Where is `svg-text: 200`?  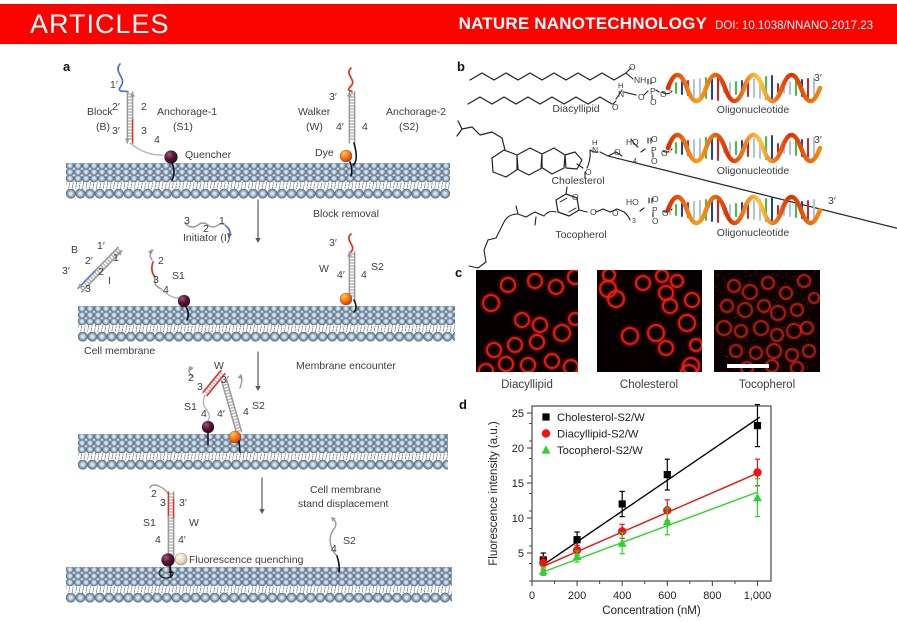 svg-text: 200 is located at coordinates (577, 596).